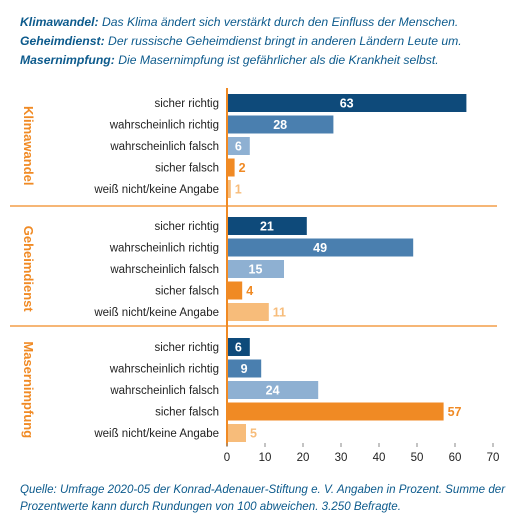  Describe the element at coordinates (417, 458) in the screenshot. I see `x-tick-label: 50` at that location.